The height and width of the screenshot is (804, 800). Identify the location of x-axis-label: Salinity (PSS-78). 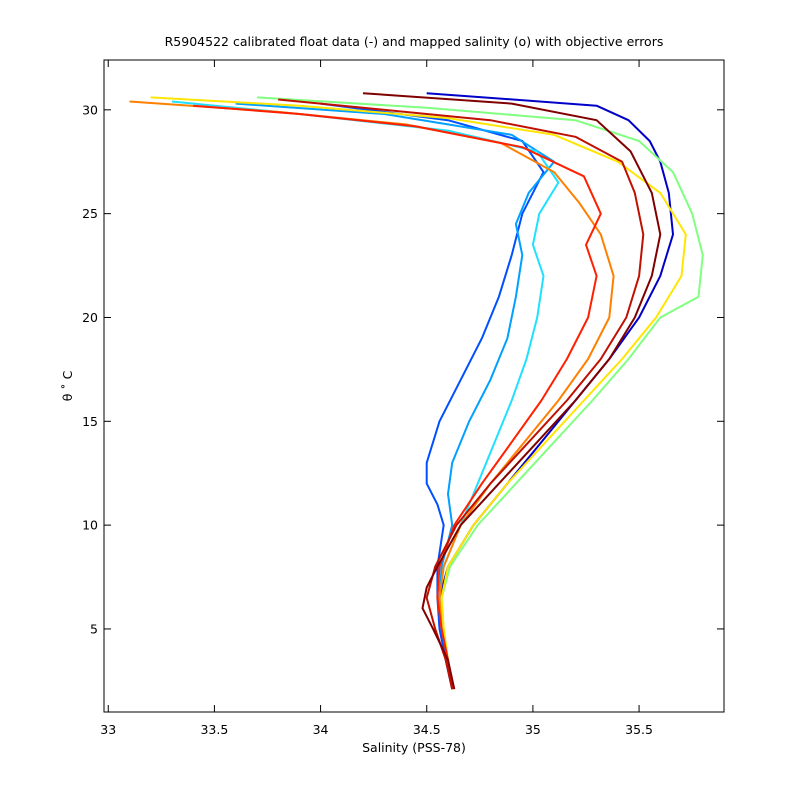
(414, 747).